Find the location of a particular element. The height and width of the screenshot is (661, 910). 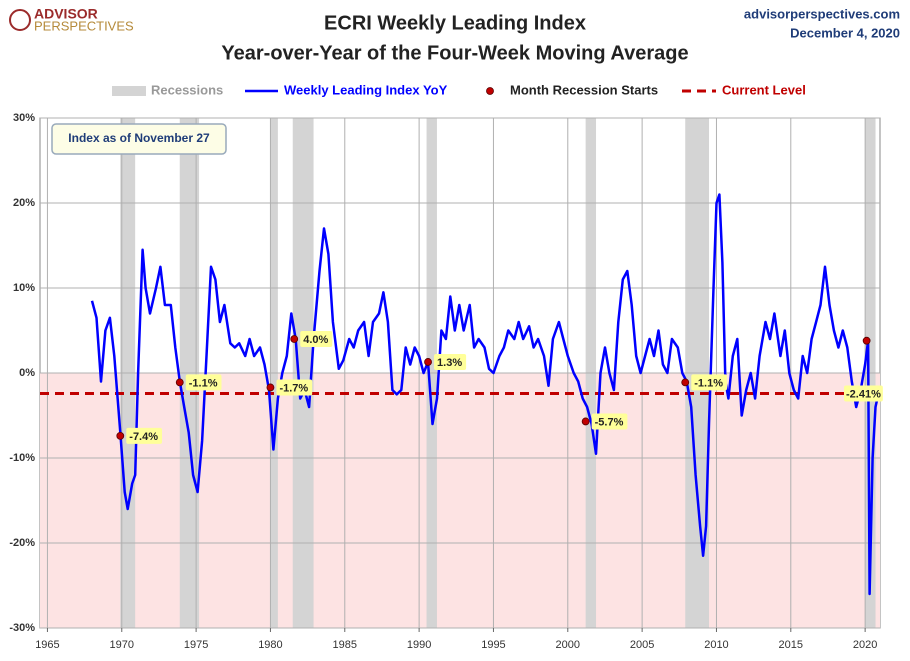

x-tick-label: 2010 is located at coordinates (716, 645).